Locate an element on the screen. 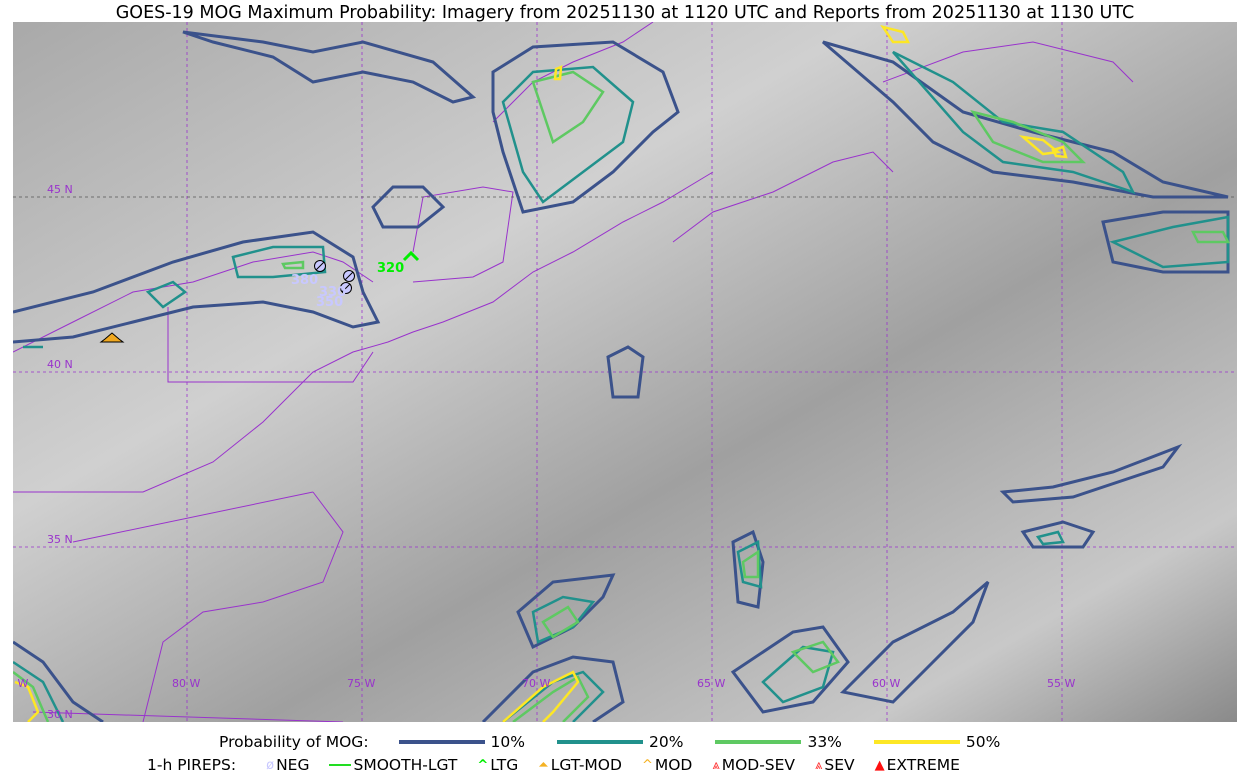  smooth-lgt-icon is located at coordinates (340, 765).